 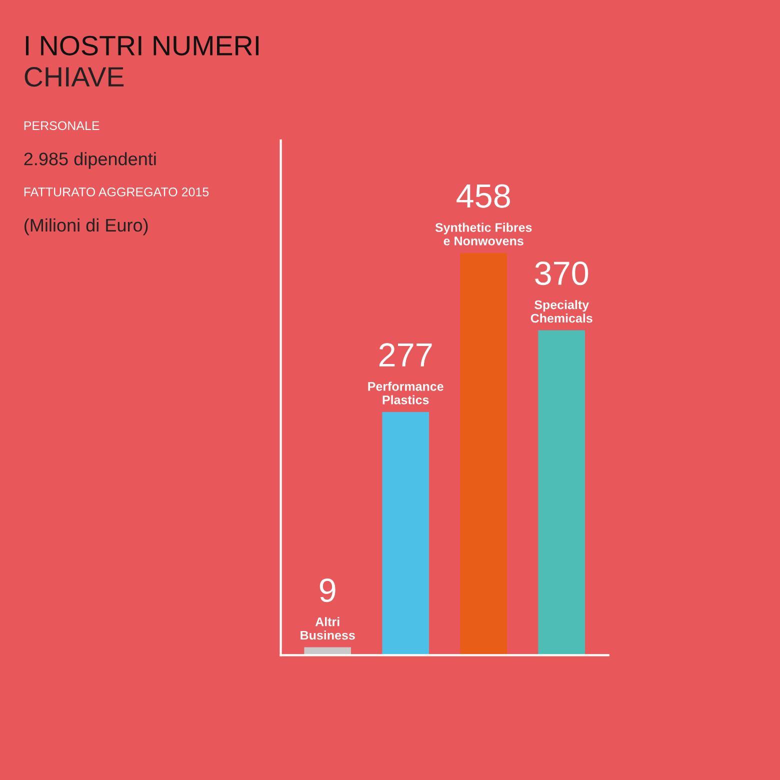 I want to click on x-tick-label: Altri Business, so click(x=327, y=628).